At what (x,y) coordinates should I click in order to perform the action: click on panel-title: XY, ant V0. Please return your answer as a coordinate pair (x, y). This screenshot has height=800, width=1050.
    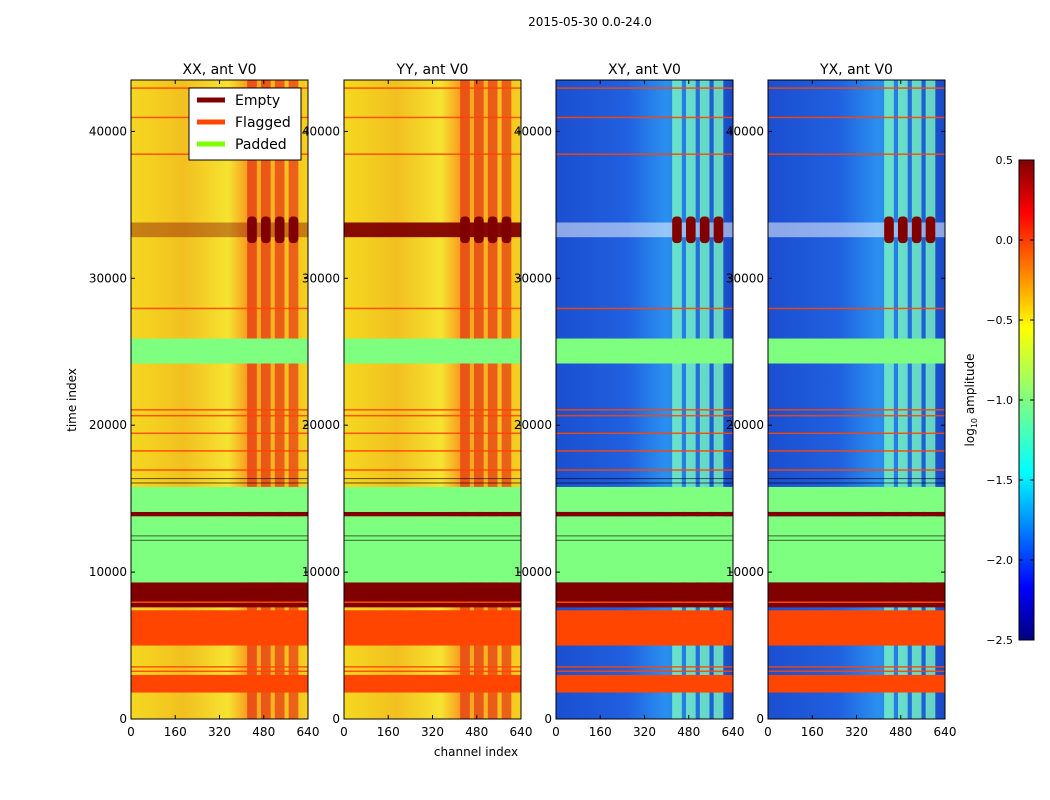
    Looking at the image, I should click on (644, 70).